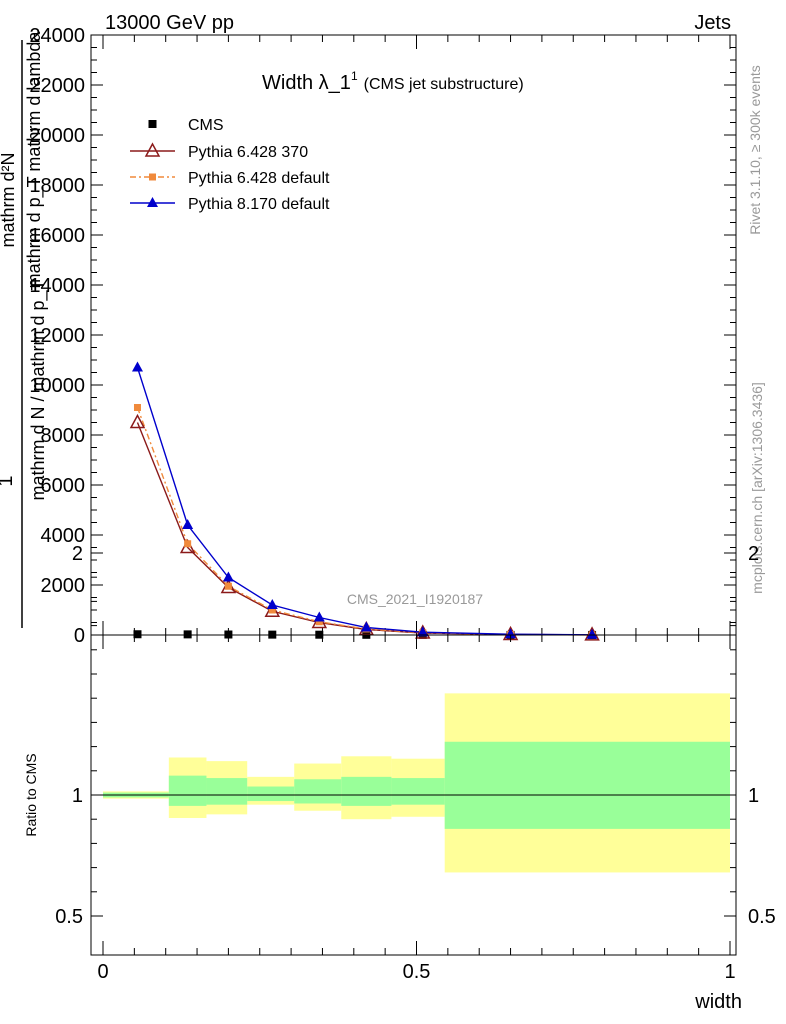 The width and height of the screenshot is (786, 1024). What do you see at coordinates (102, 972) in the screenshot?
I see `x-tick-label: 0` at bounding box center [102, 972].